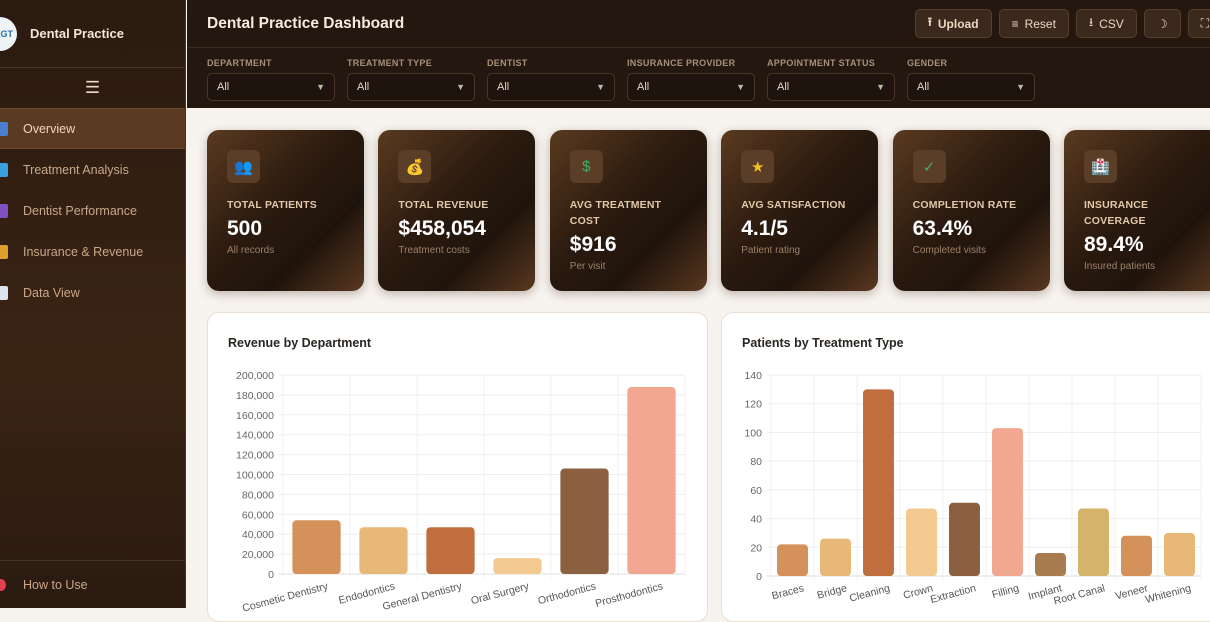 Image resolution: width=1210 pixels, height=622 pixels. Describe the element at coordinates (949, 250) in the screenshot. I see `kpi-subtitle: Completed visits` at that location.